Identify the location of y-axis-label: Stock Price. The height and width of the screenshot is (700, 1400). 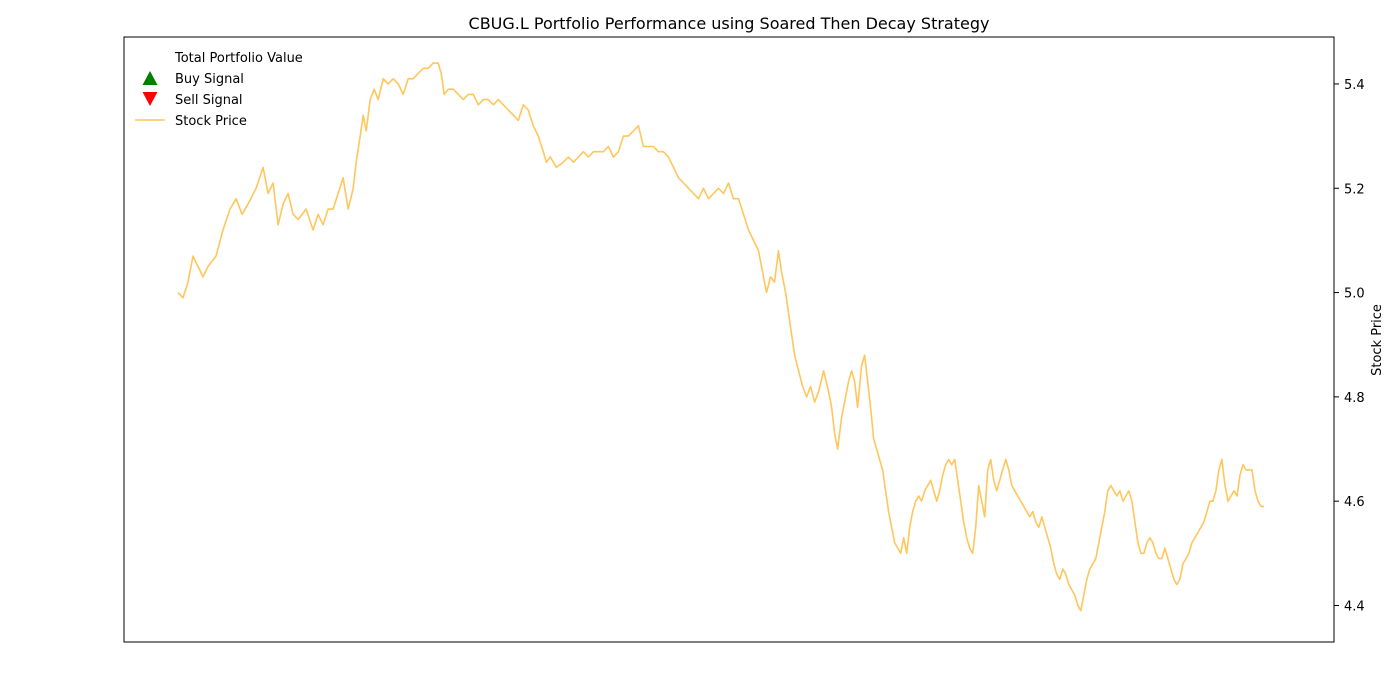
(1377, 340).